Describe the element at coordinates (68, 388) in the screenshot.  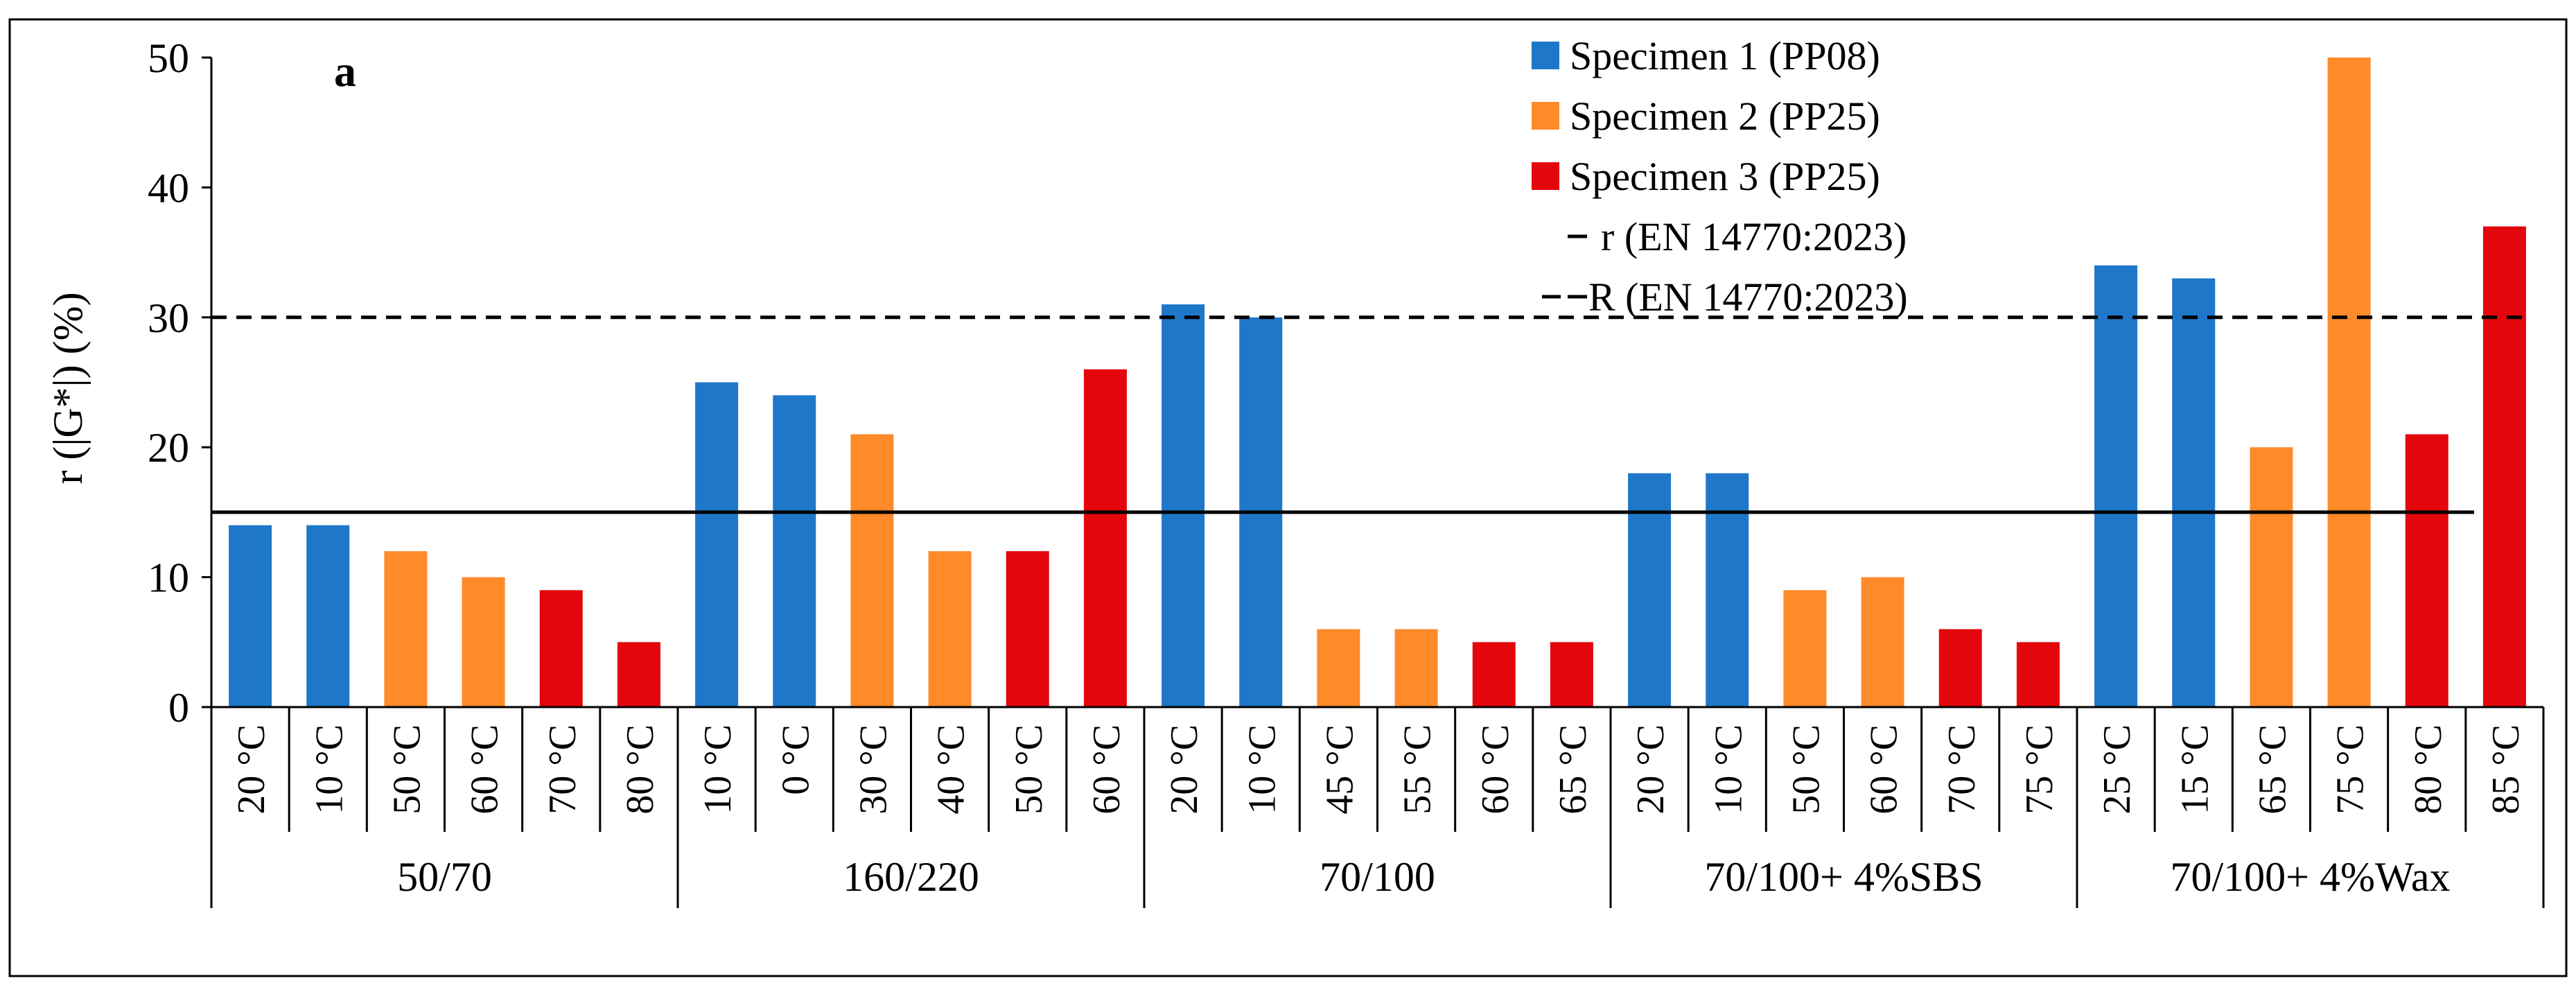
I see `y-axis-label: r (|G*|) (%)` at that location.